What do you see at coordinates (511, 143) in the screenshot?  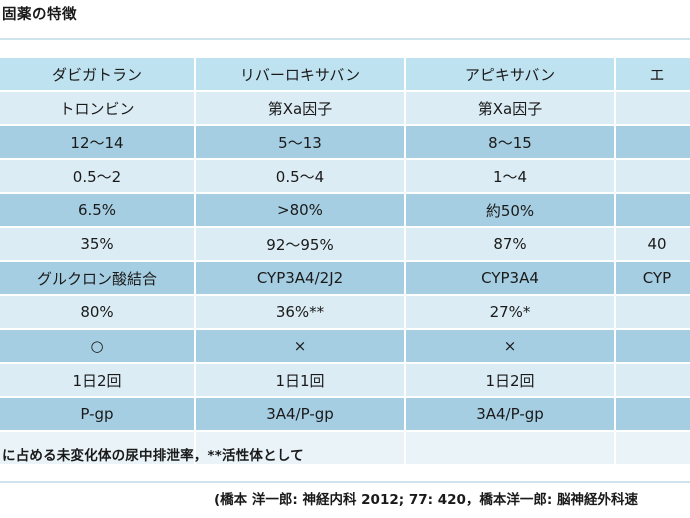 I see `table-cell: 8〜15` at bounding box center [511, 143].